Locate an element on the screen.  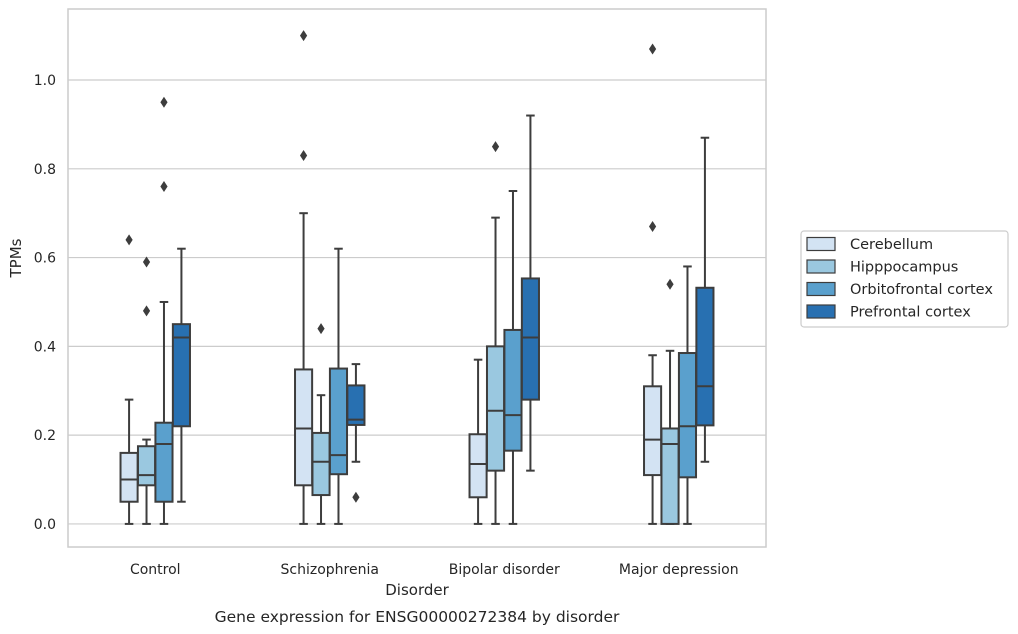
x-axis-label: Disorder is located at coordinates (417, 590).